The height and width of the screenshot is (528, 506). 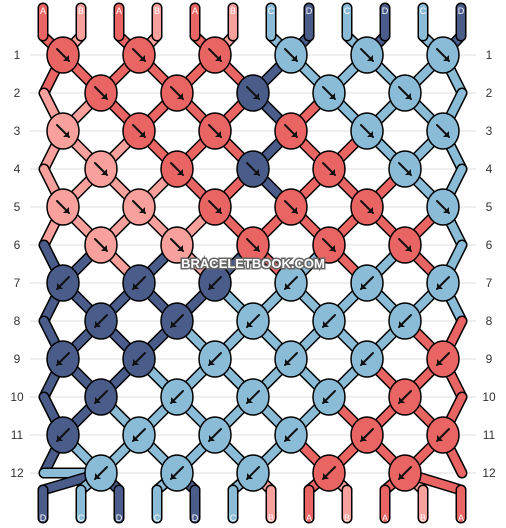 What do you see at coordinates (17, 131) in the screenshot?
I see `row-label-left: 3` at bounding box center [17, 131].